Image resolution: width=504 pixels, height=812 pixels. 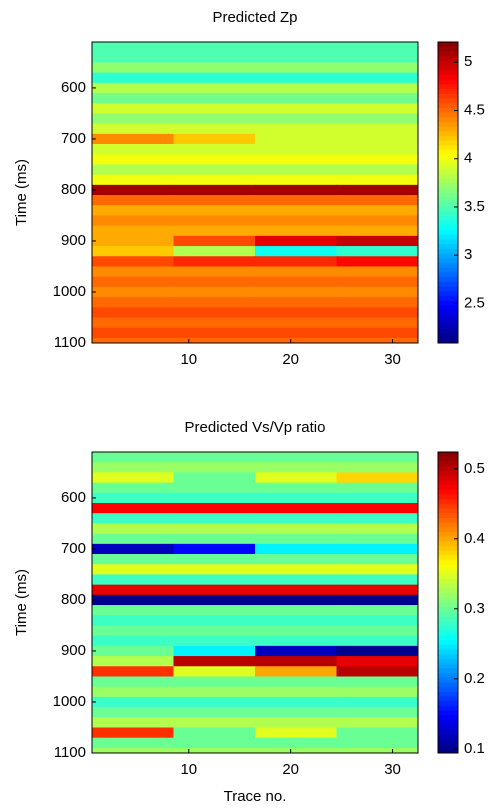 What do you see at coordinates (255, 796) in the screenshot?
I see `x-axis-label: Trace no.` at bounding box center [255, 796].